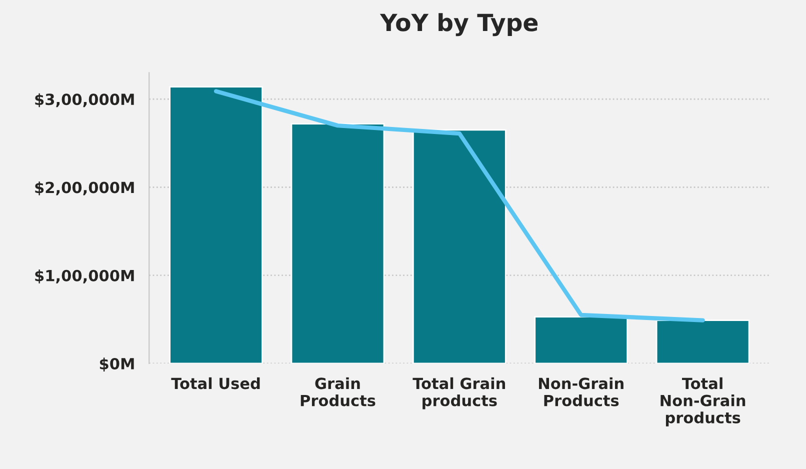 This screenshot has width=806, height=469. What do you see at coordinates (338, 391) in the screenshot?
I see `x-tick-label: Grain Products` at bounding box center [338, 391].